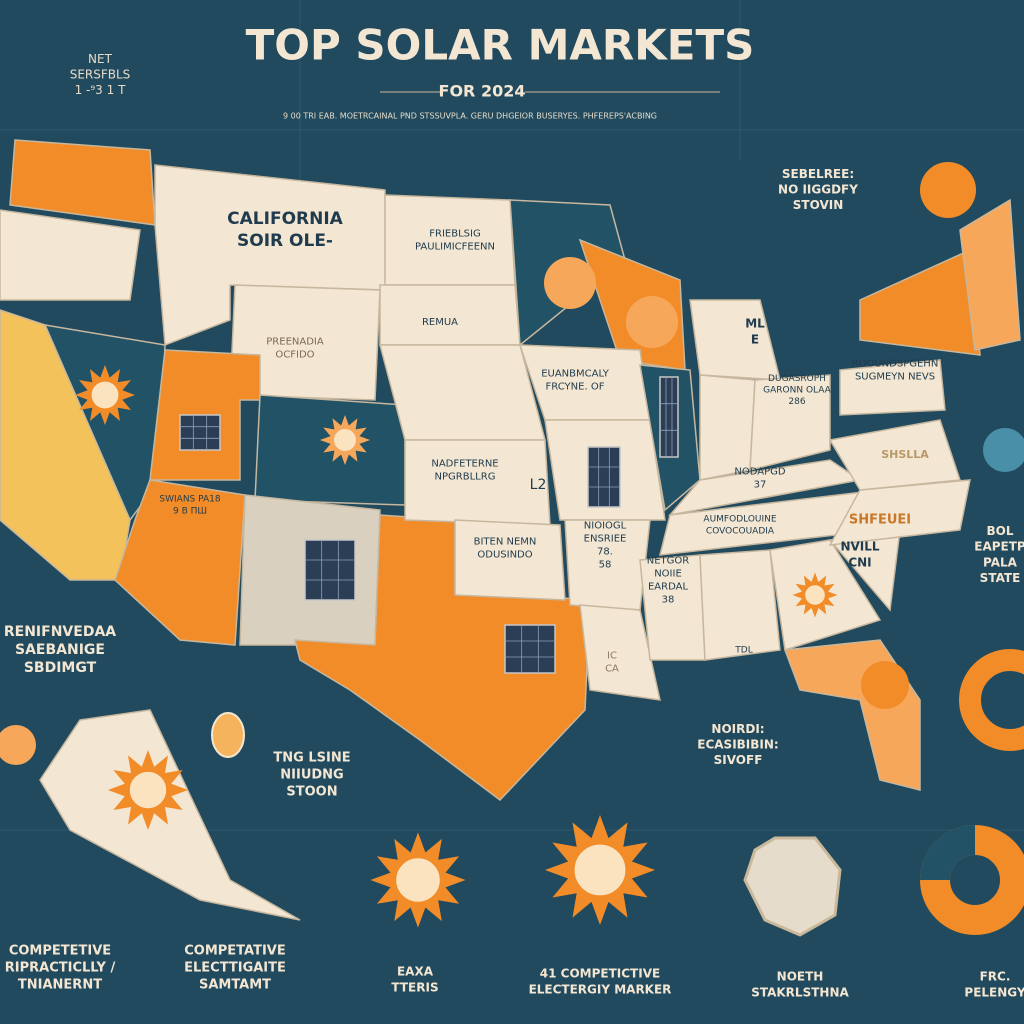 Image resolution: width=1024 pixels, height=1024 pixels. Describe the element at coordinates (605, 565) in the screenshot. I see `map-label: 58` at that location.